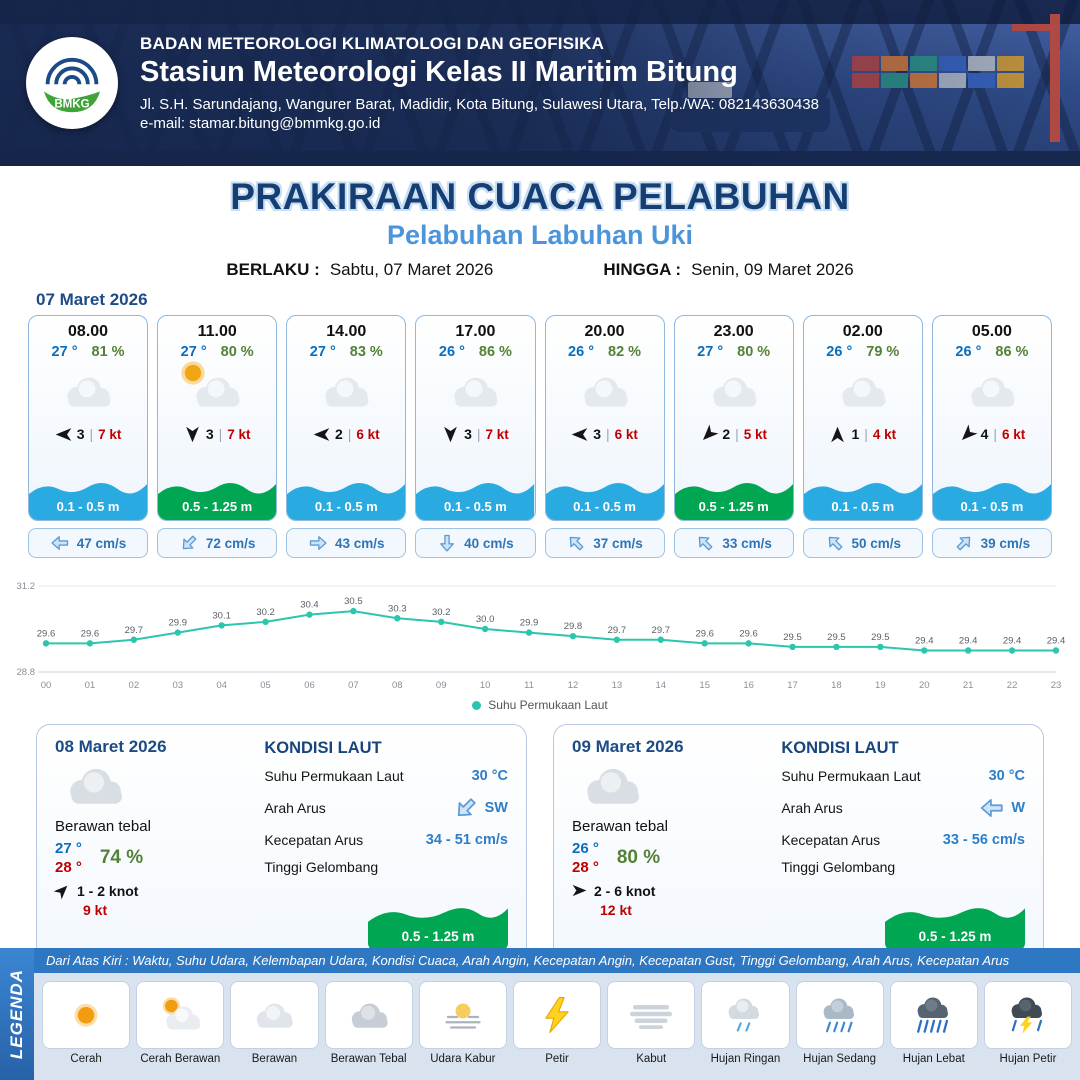 This screenshot has height=1080, width=1080. What do you see at coordinates (745, 1015) in the screenshot?
I see `rain-light-icon` at bounding box center [745, 1015].